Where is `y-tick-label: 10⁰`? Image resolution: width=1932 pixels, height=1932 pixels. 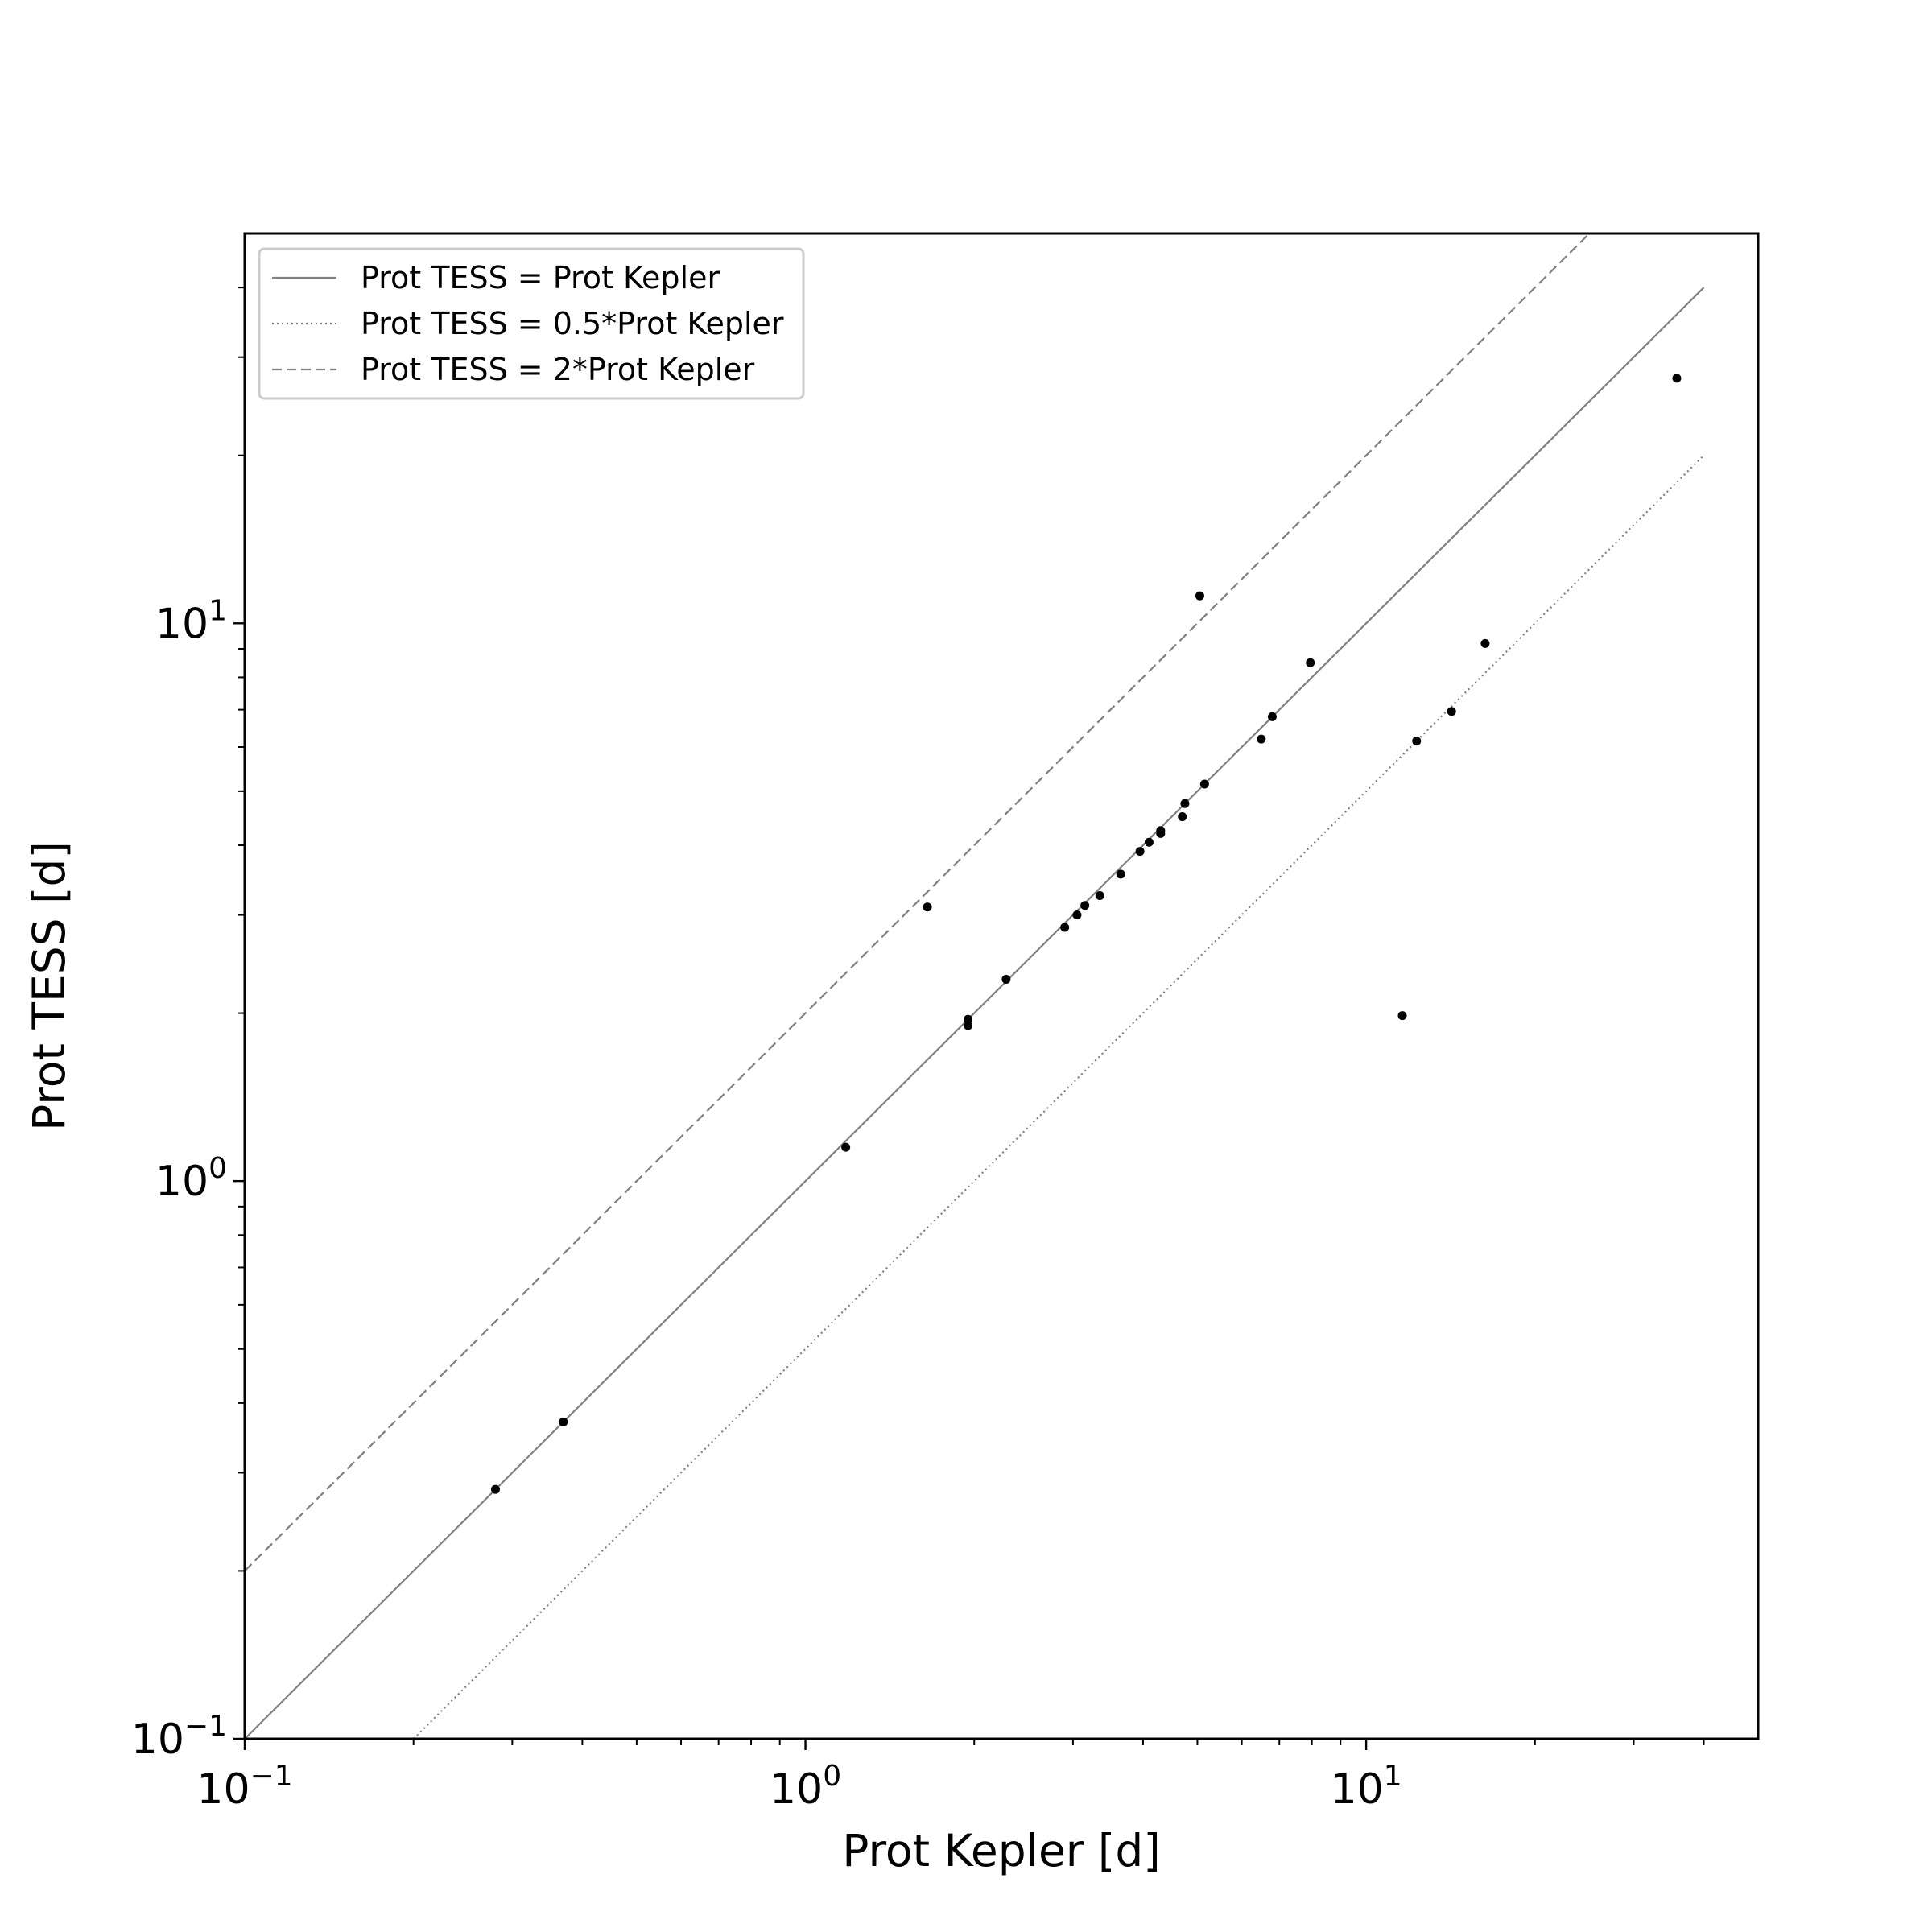
y-tick-label: 10⁰ is located at coordinates (191, 1179).